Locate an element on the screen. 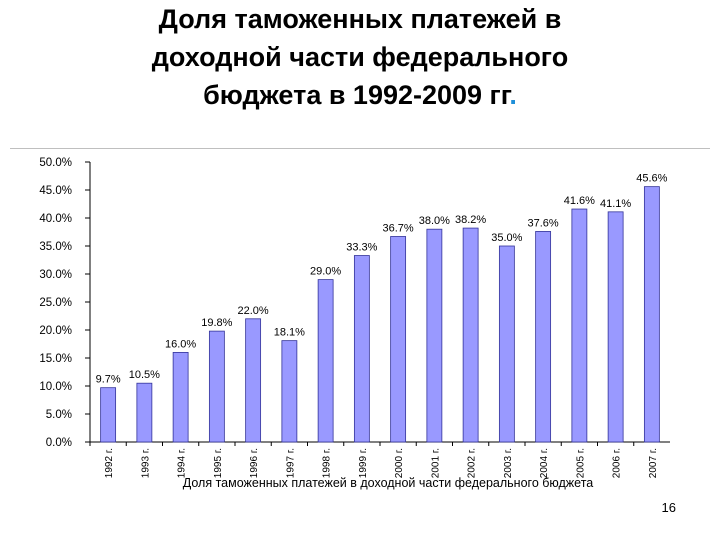 Image resolution: width=720 pixels, height=540 pixels. y-tick-label: 45.0% is located at coordinates (55, 191).